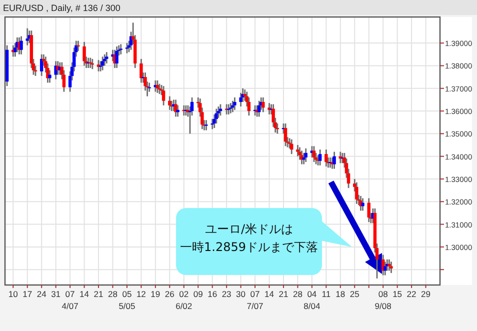 The width and height of the screenshot is (477, 331). Describe the element at coordinates (355, 294) in the screenshot. I see `x-tick-label: 25` at that location.